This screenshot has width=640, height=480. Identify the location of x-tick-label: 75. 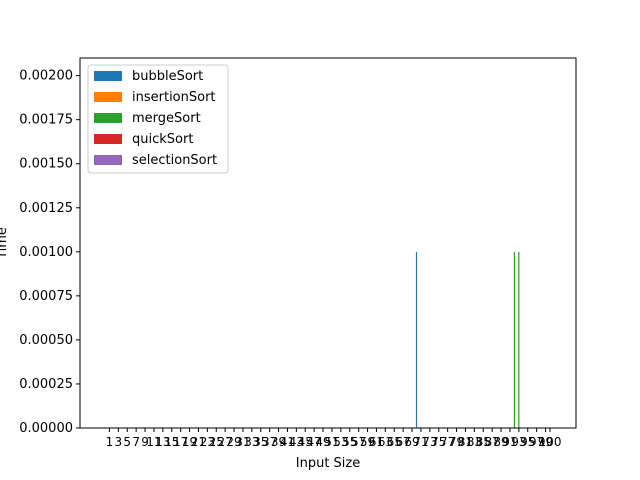
(438, 442).